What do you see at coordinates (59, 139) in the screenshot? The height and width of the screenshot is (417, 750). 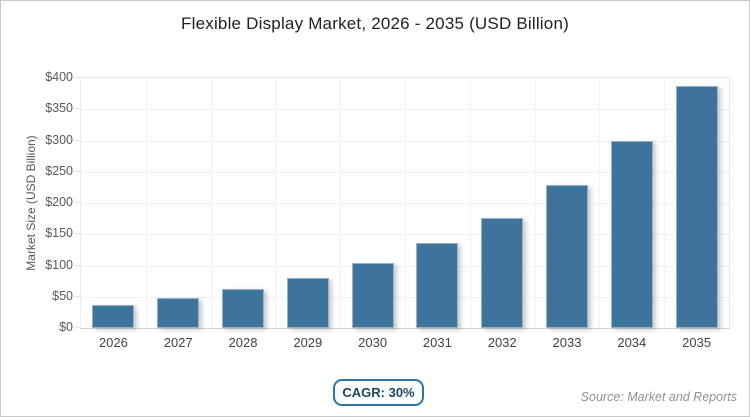 I see `y-tick-label-300: $300` at bounding box center [59, 139].